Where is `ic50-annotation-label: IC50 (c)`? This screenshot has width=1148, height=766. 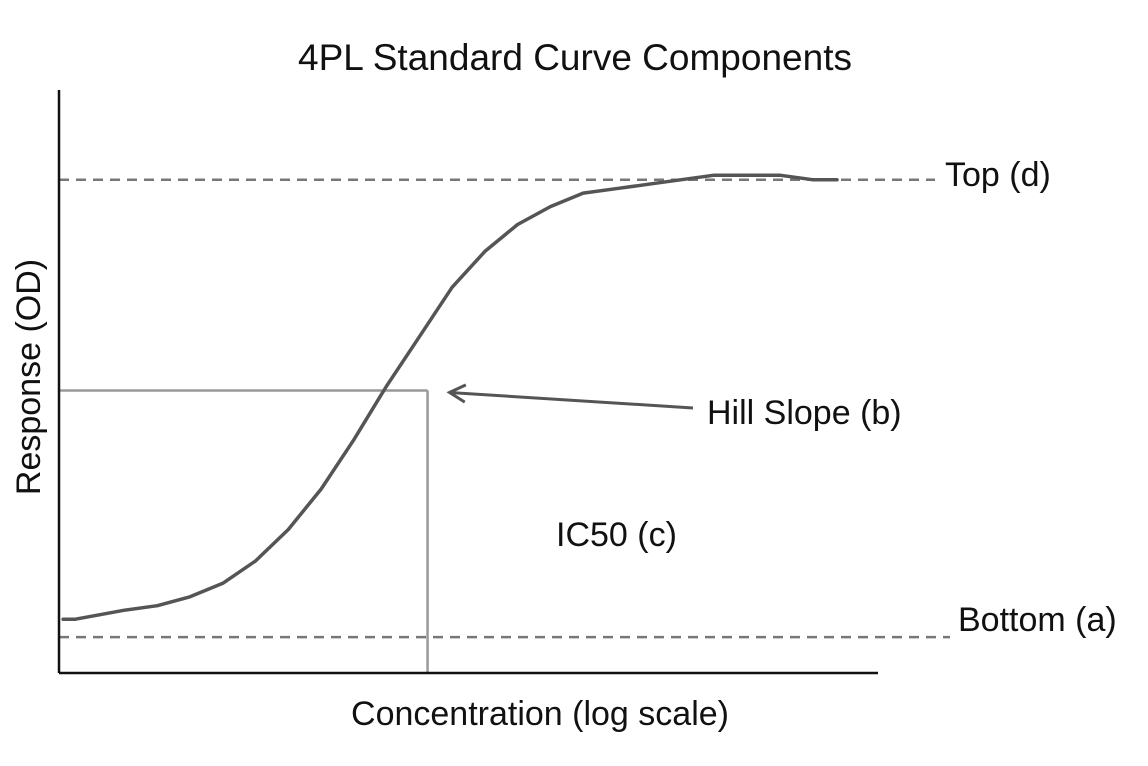
ic50-annotation-label: IC50 (c) is located at coordinates (616, 535).